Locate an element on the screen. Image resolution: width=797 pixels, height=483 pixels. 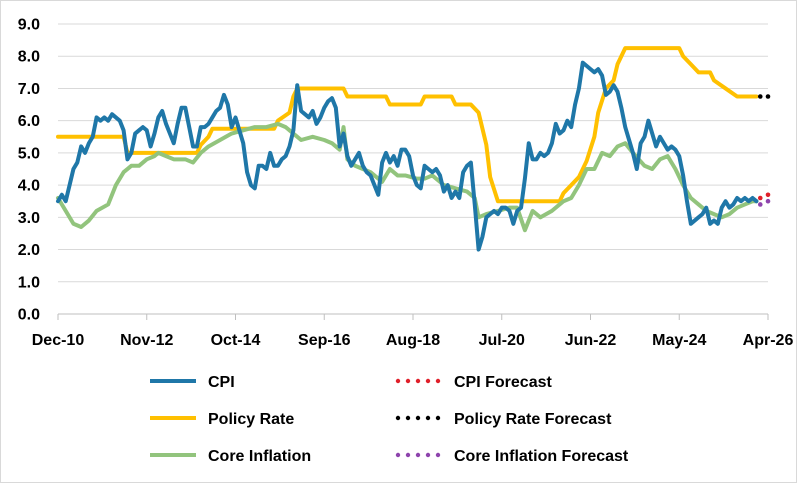
y-tick-label: 8.0 is located at coordinates (29, 57).